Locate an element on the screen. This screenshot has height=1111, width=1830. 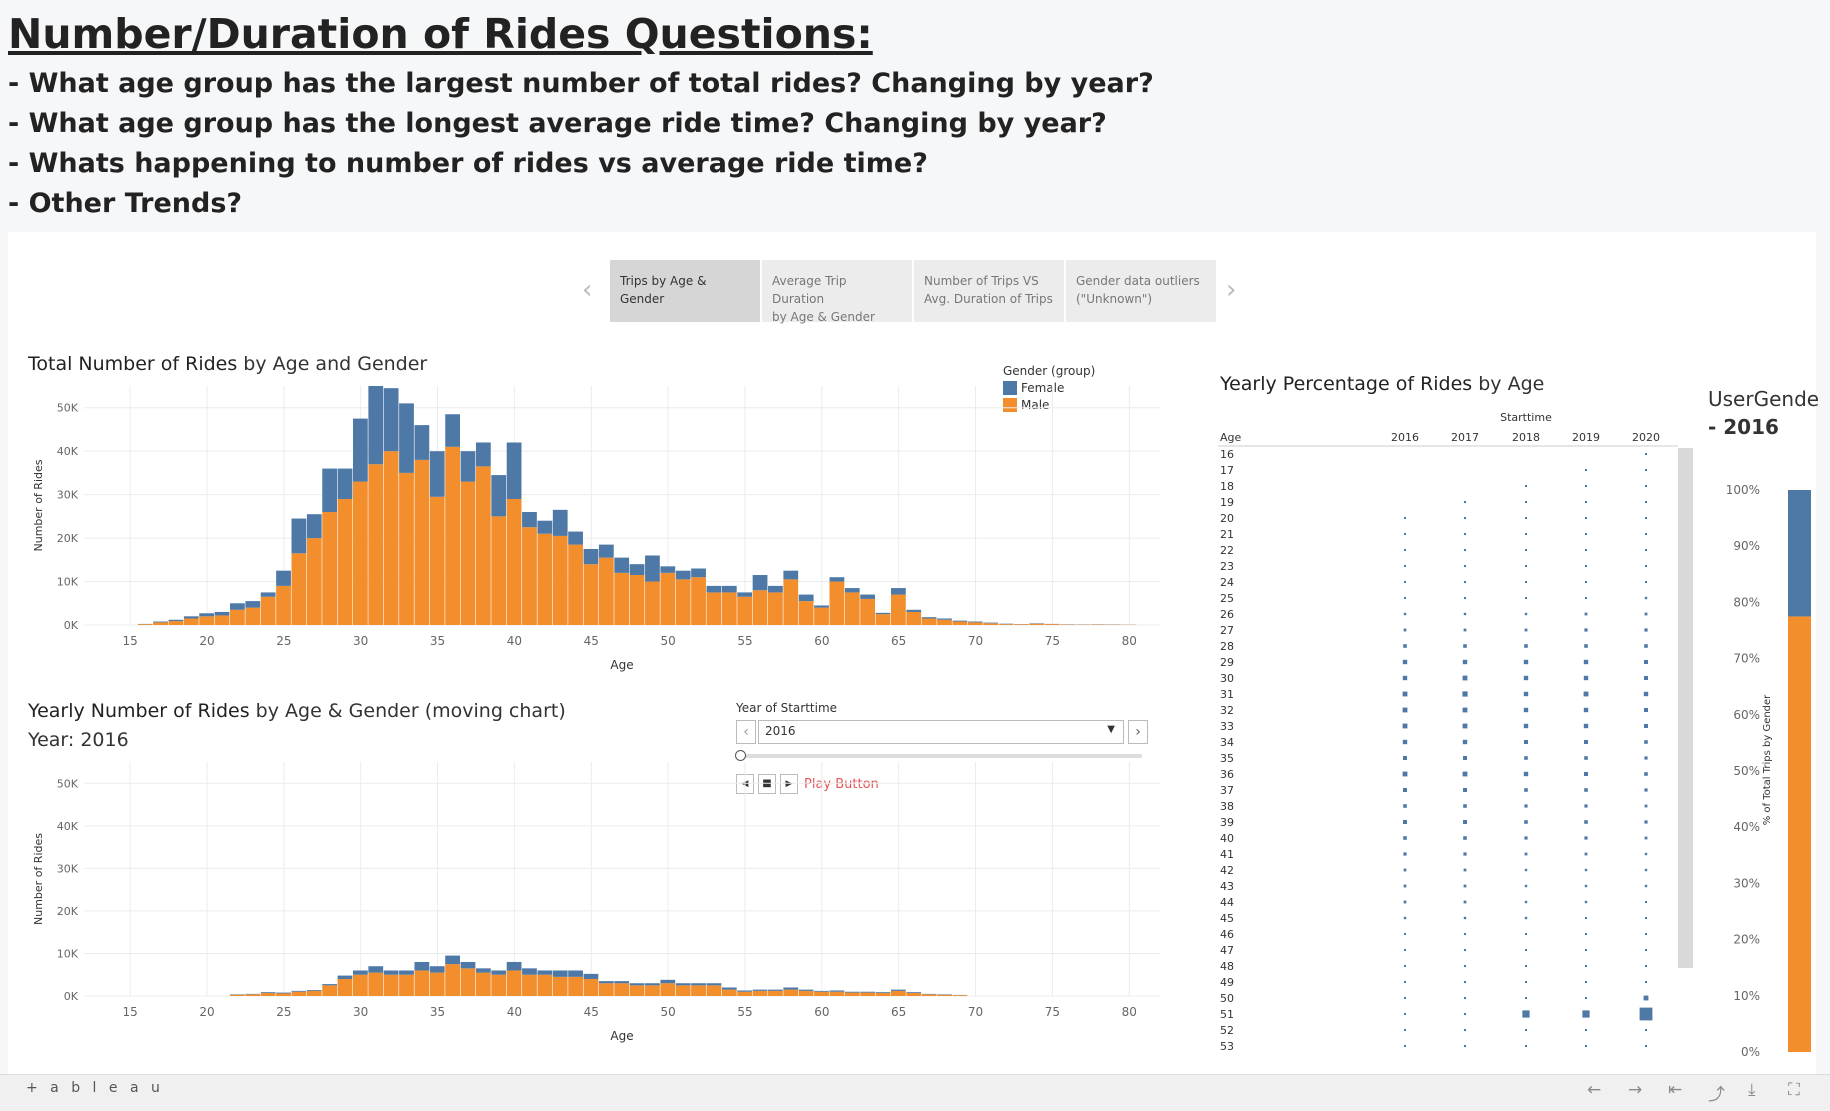
age-row-label: 23 is located at coordinates (1227, 566).